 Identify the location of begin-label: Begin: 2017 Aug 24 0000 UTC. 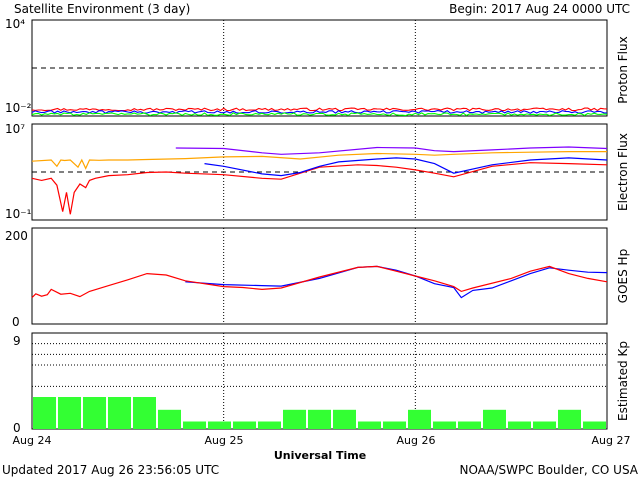
(539, 9).